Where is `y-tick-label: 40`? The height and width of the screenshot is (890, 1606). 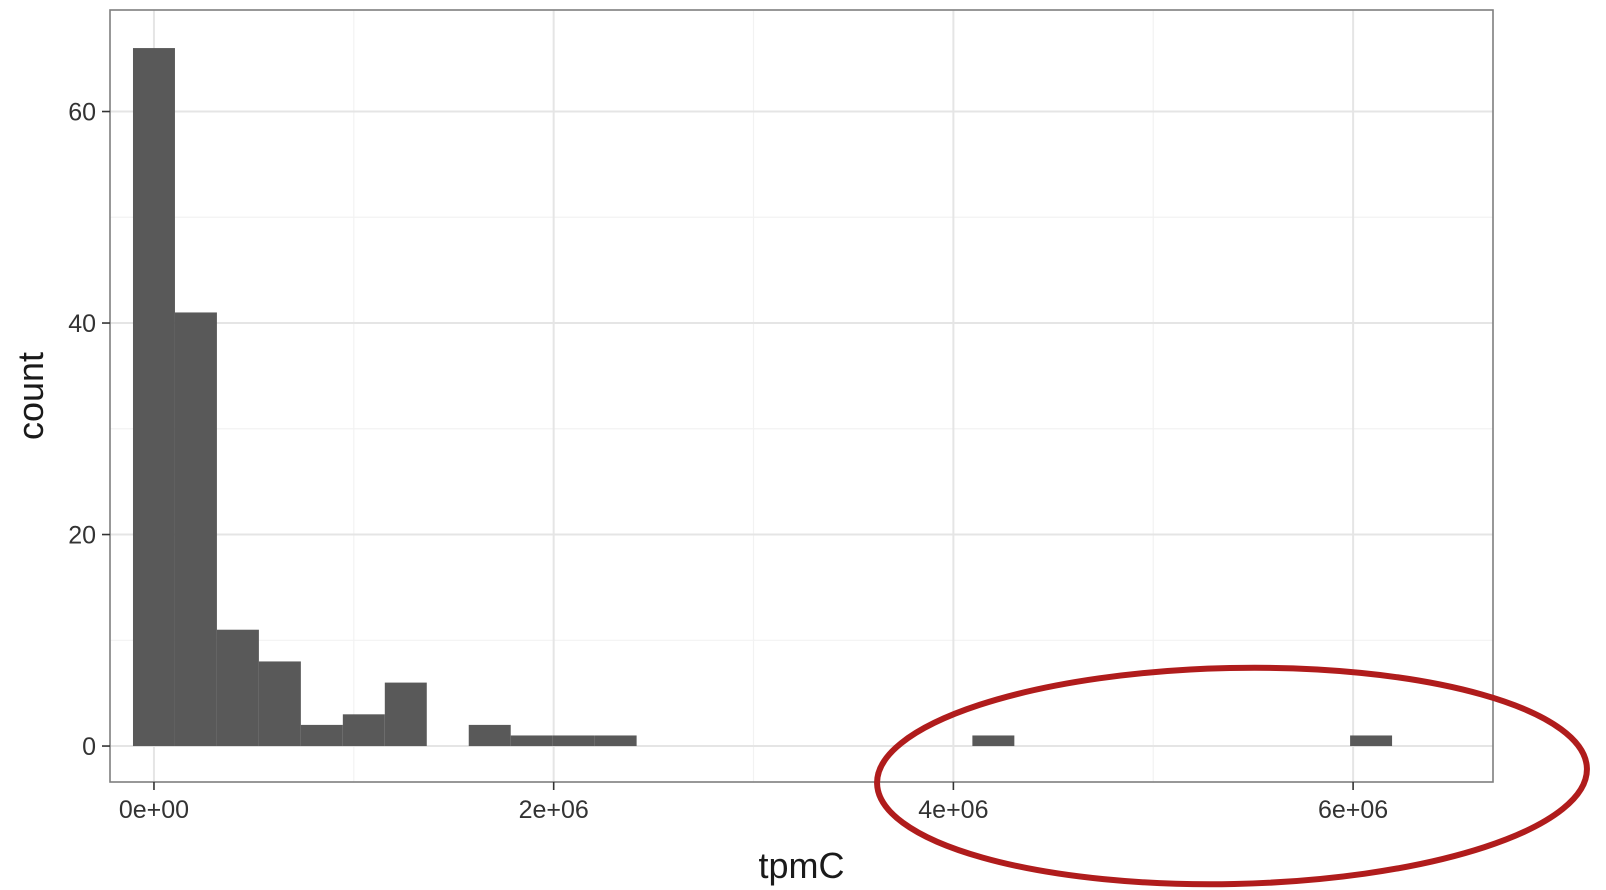
y-tick-label: 40 is located at coordinates (82, 324).